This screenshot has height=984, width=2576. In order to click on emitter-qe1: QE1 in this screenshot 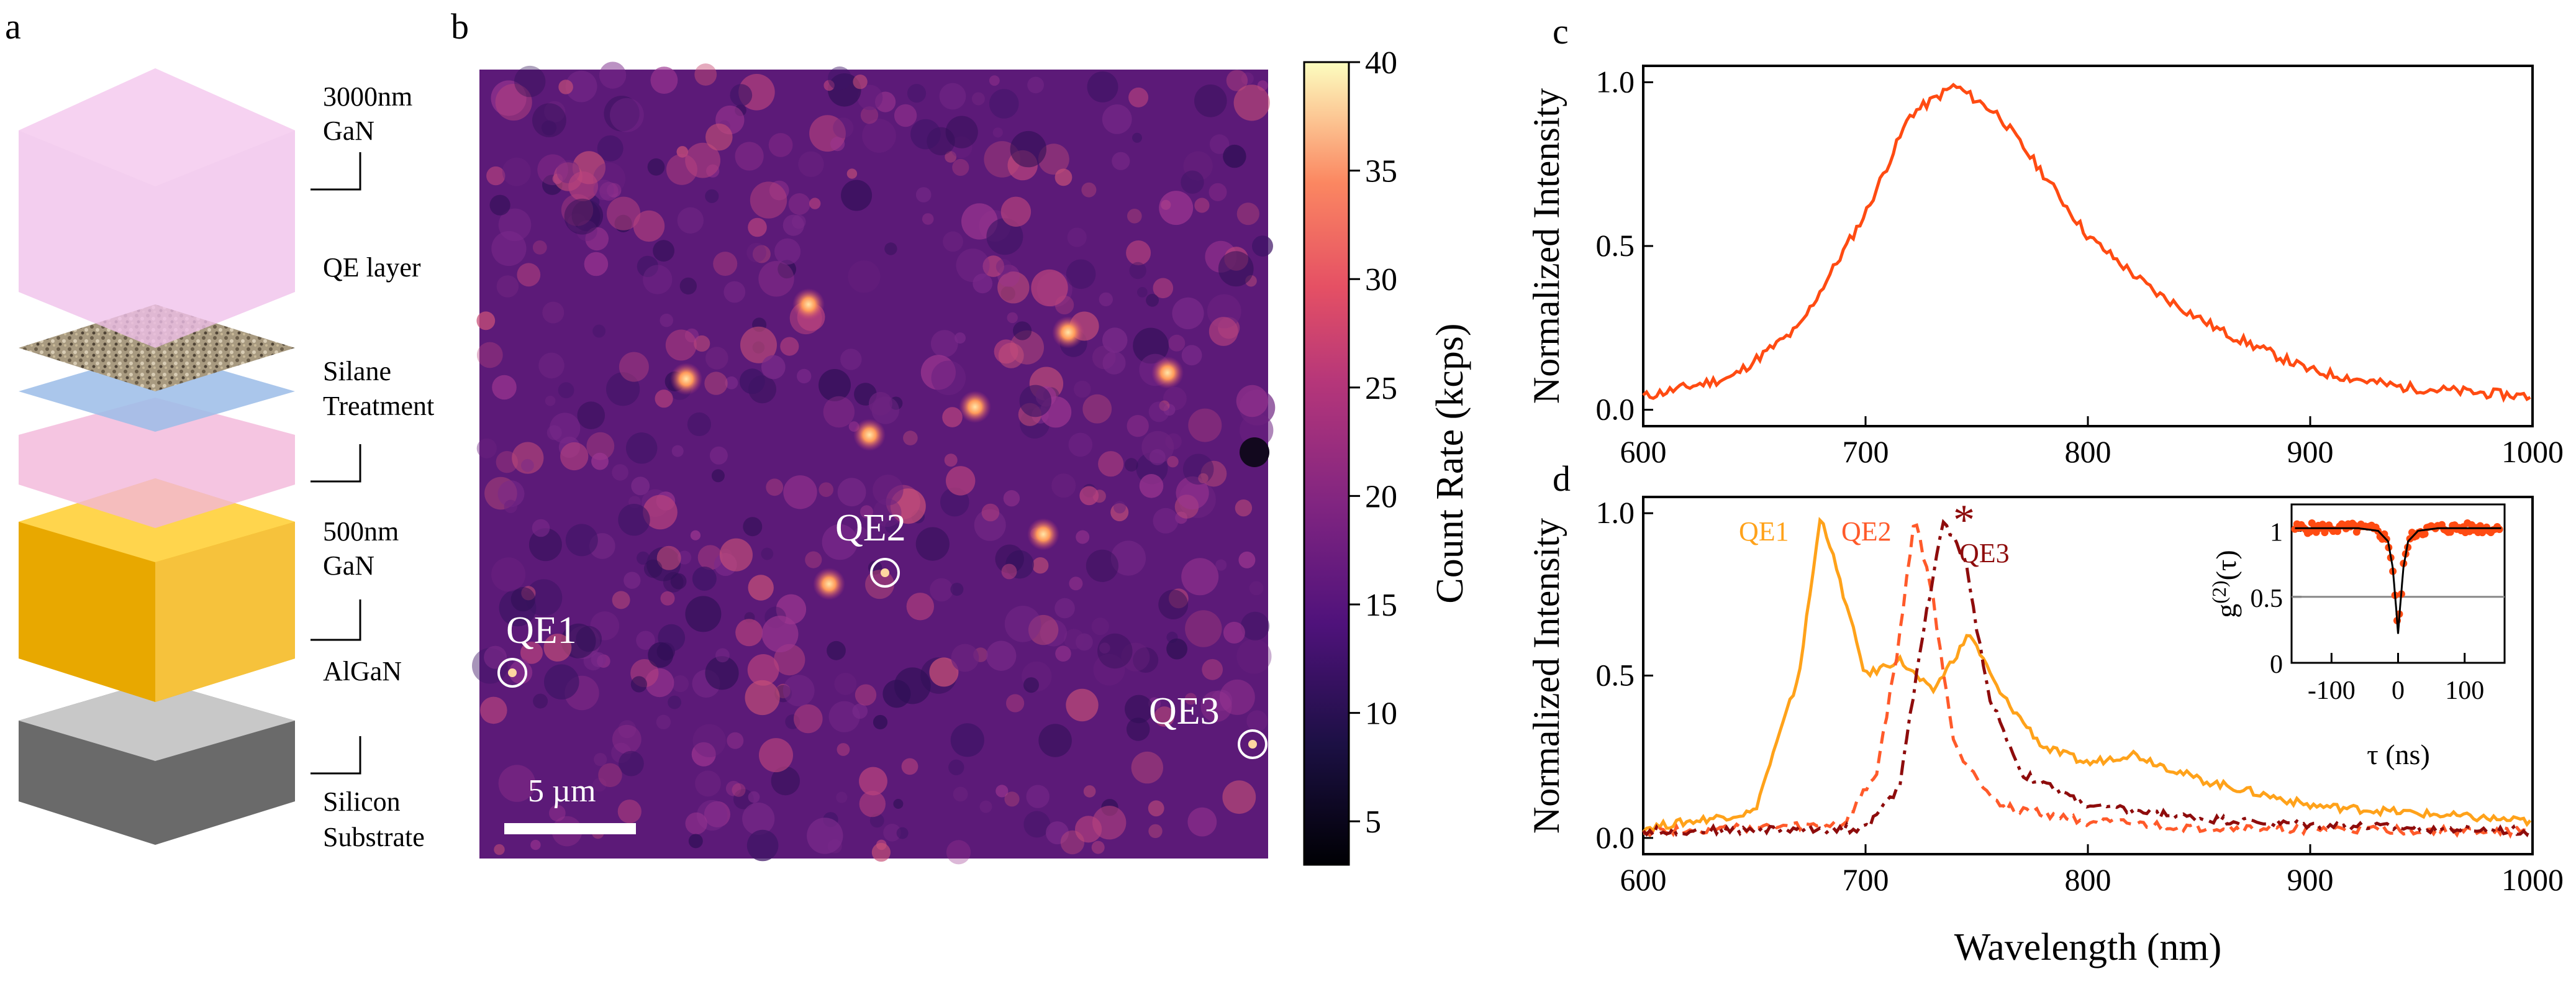, I will do `click(537, 648)`.